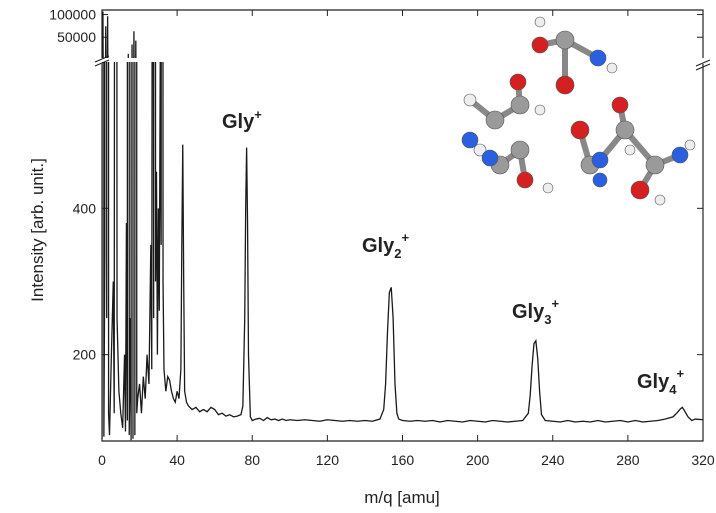  Describe the element at coordinates (553, 460) in the screenshot. I see `x-tick-label: 240` at that location.